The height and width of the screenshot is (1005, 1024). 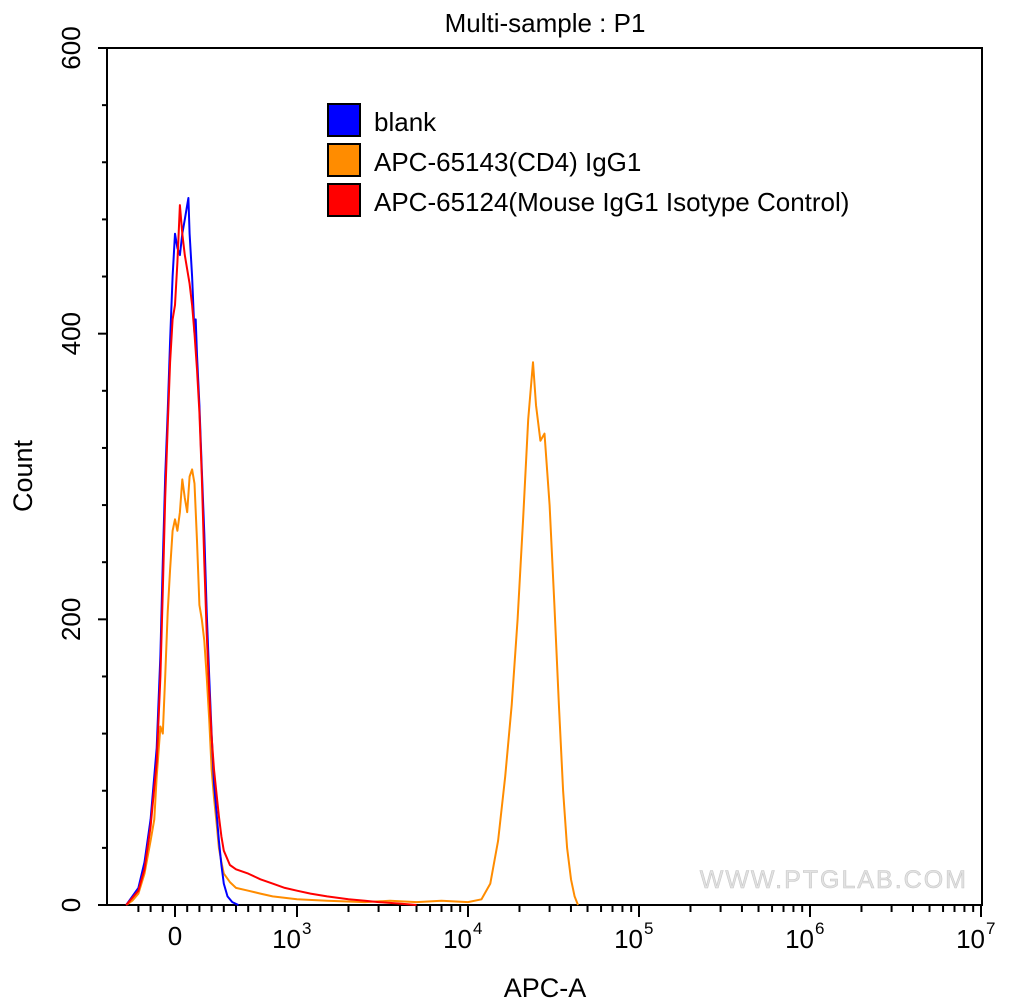 I want to click on x-axis-ticks: 0 10 3 10 4 10 5 10 6 10 7, so click(x=566, y=929).